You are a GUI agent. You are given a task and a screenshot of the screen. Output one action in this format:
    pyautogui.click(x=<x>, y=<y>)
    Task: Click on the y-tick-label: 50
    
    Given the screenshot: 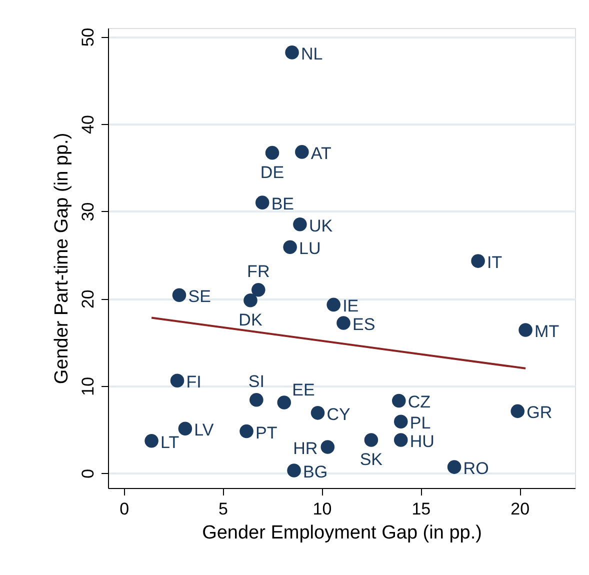 What is the action you would take?
    pyautogui.click(x=88, y=37)
    